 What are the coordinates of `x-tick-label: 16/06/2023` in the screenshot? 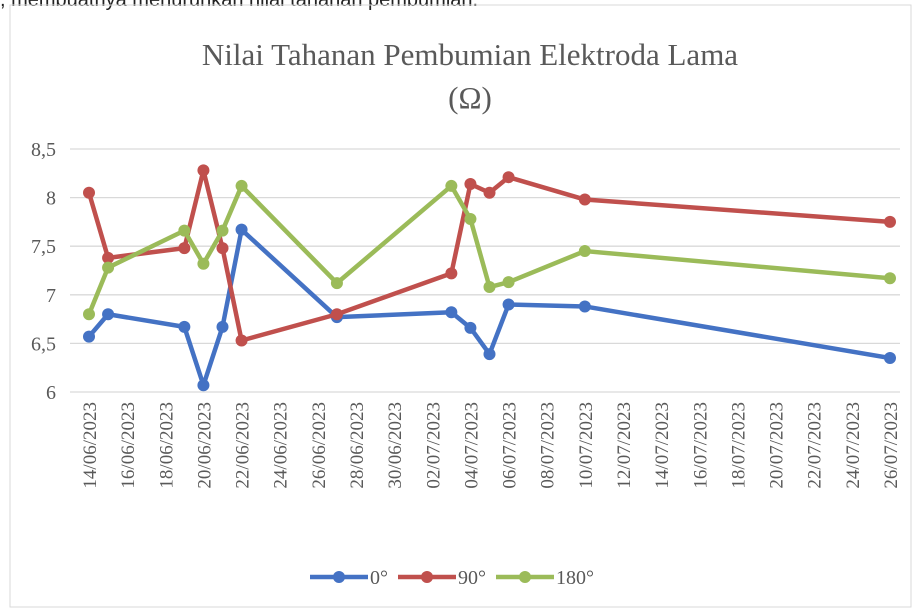 It's located at (128, 445).